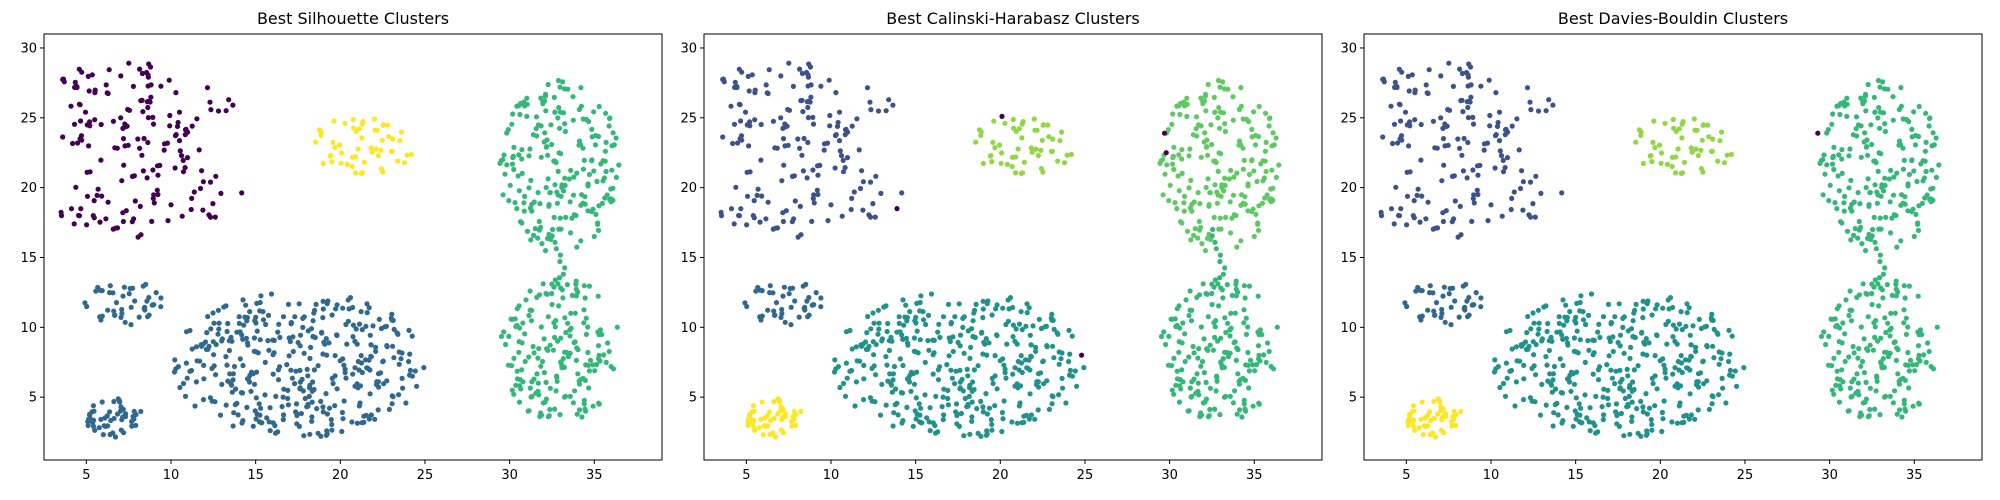 The width and height of the screenshot is (2000, 500). What do you see at coordinates (1353, 398) in the screenshot?
I see `y-tick-label: 5` at bounding box center [1353, 398].